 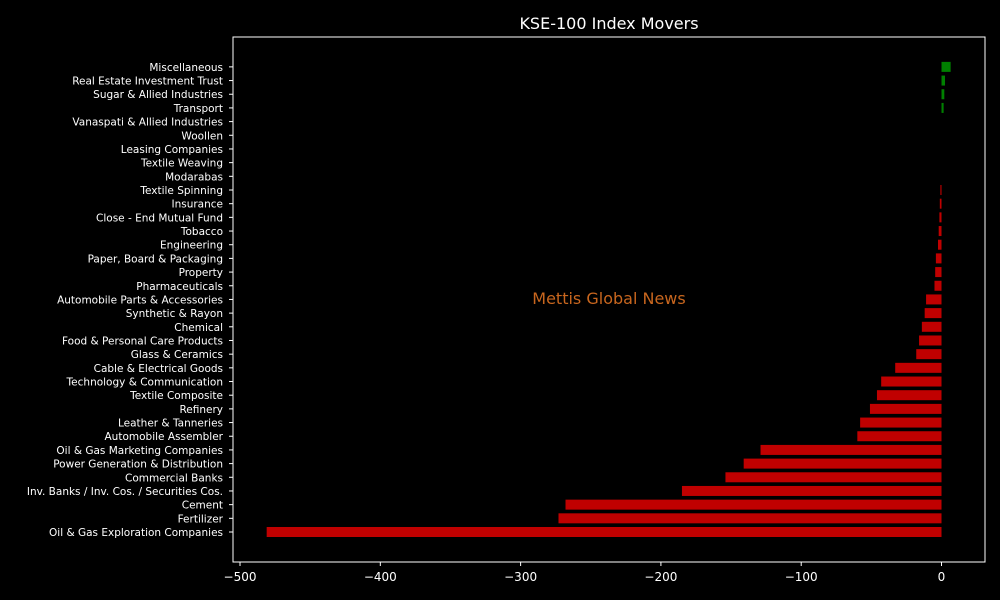 I want to click on category-label-31: Transport, so click(x=198, y=109).